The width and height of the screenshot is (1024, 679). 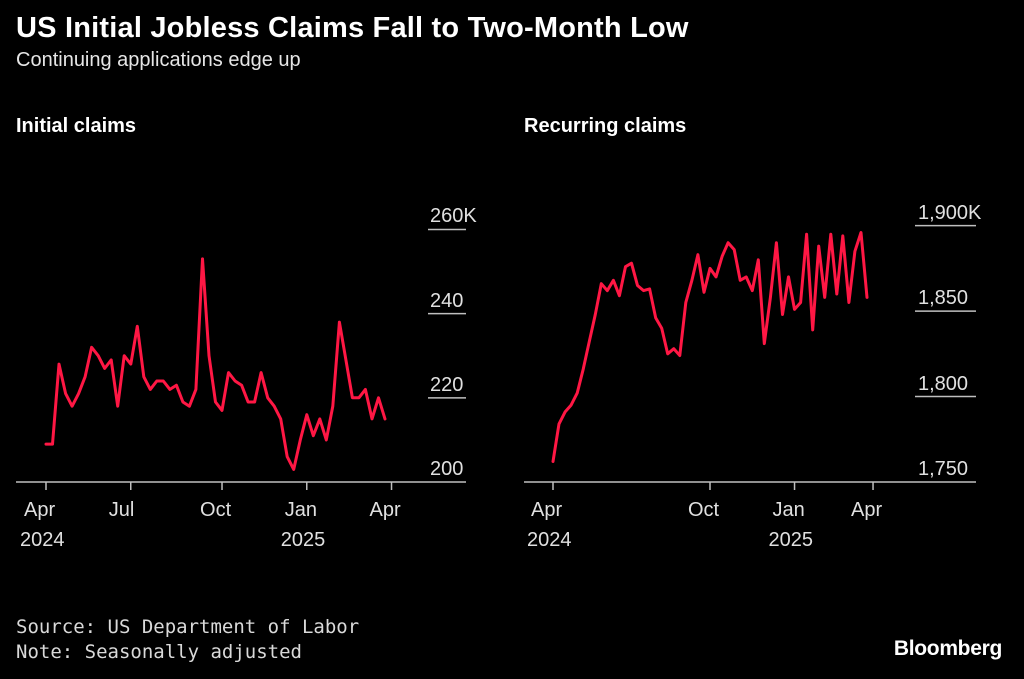 I want to click on panel-title-initial: Initial claims, so click(x=76, y=126).